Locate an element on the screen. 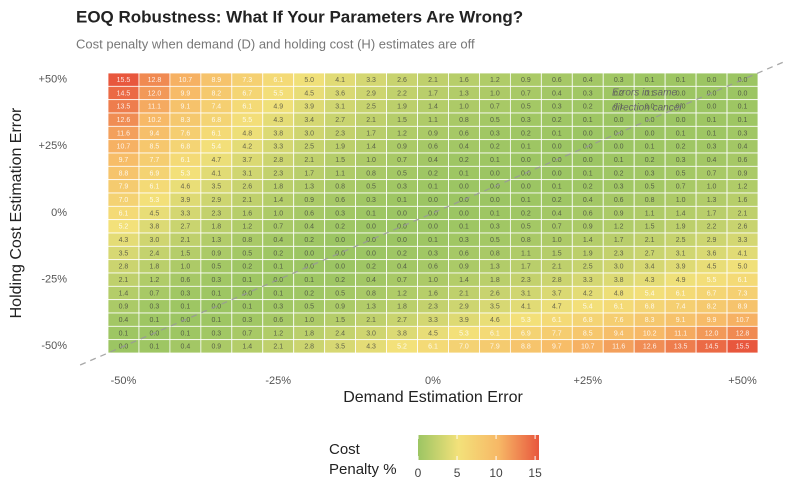 This screenshot has height=500, width=800. cell-label: 8.9 is located at coordinates (743, 307).